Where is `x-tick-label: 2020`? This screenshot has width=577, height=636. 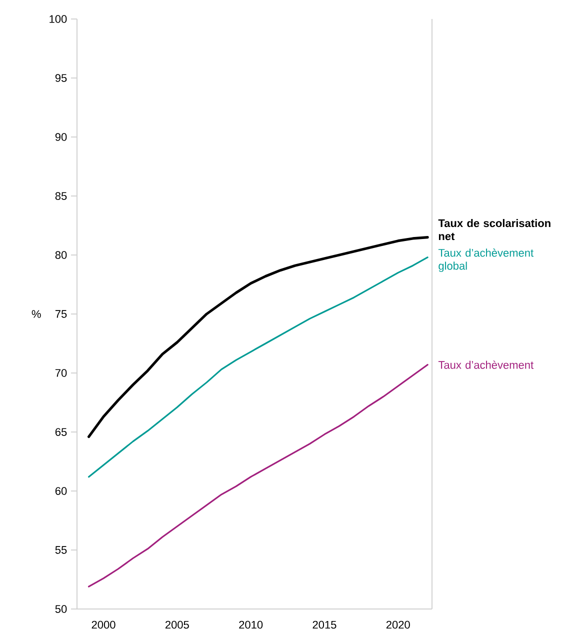
x-tick-label: 2020 is located at coordinates (398, 624).